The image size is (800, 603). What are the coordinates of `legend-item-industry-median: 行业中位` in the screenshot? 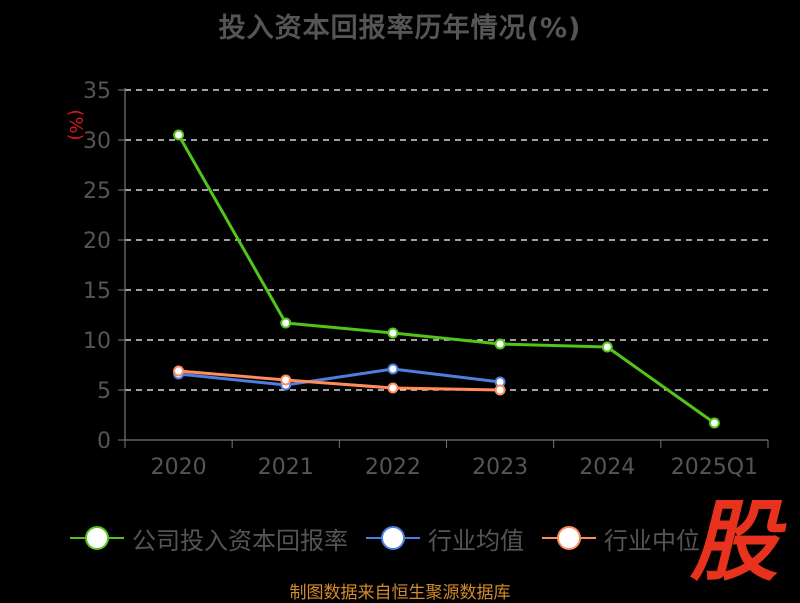 It's located at (621, 538).